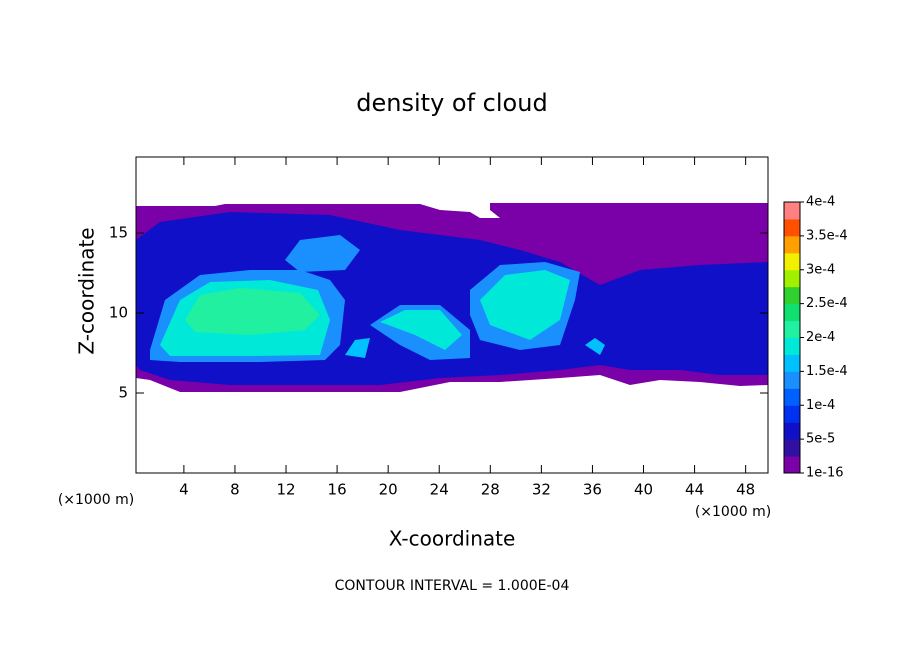 The height and width of the screenshot is (658, 904). What do you see at coordinates (452, 586) in the screenshot?
I see `contour-interval-note: CONTOUR INTERVAL = 1.000E-04` at bounding box center [452, 586].